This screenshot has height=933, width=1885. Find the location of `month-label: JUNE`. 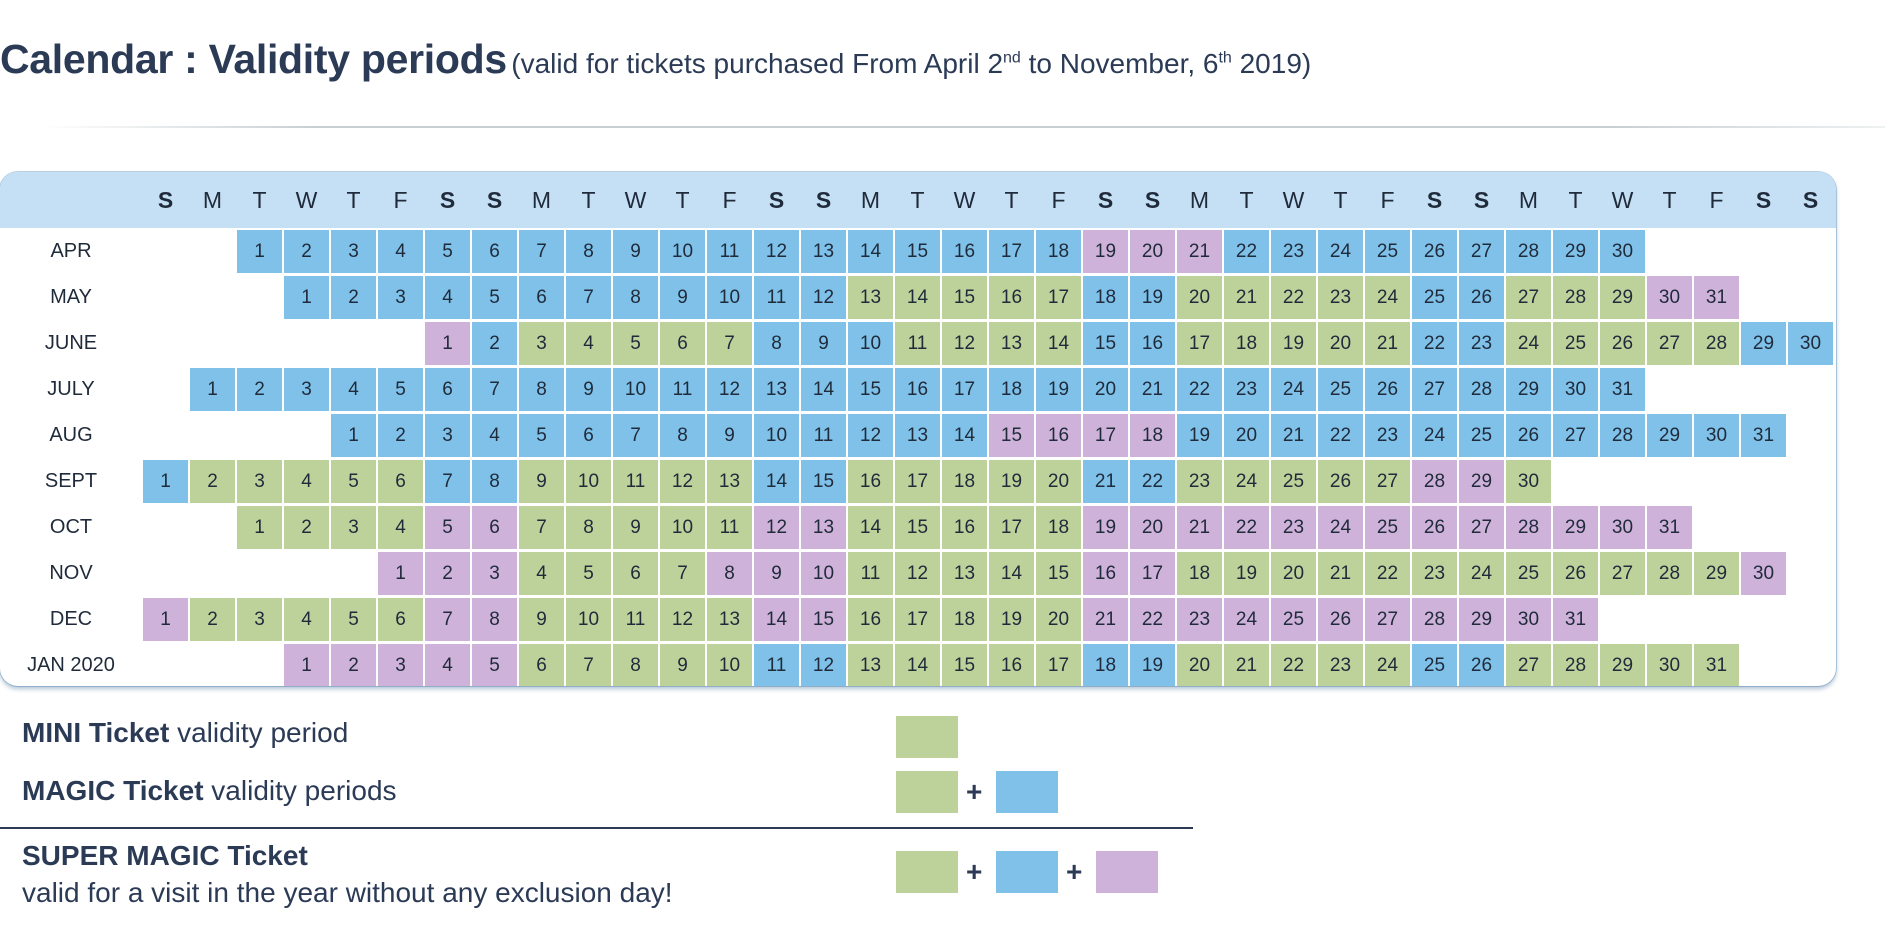

month-label: JUNE is located at coordinates (71, 343).